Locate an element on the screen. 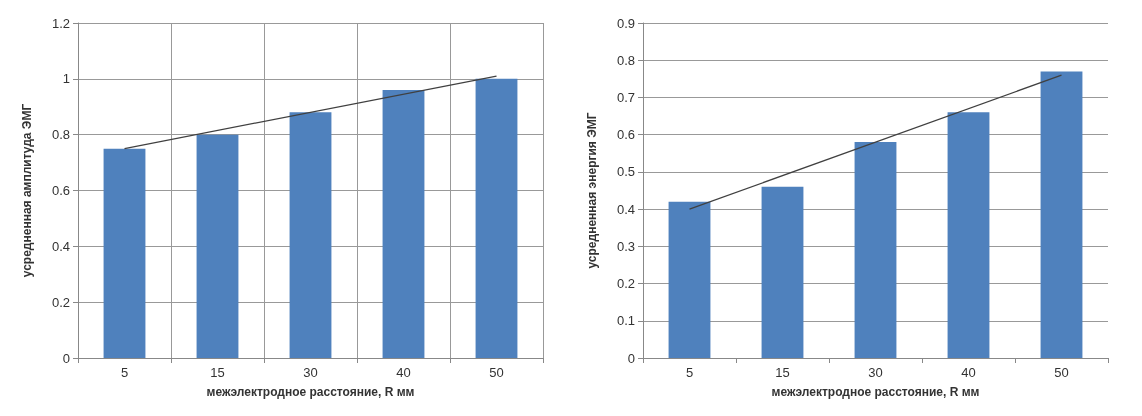  y-tick-label: 1 is located at coordinates (66, 79).